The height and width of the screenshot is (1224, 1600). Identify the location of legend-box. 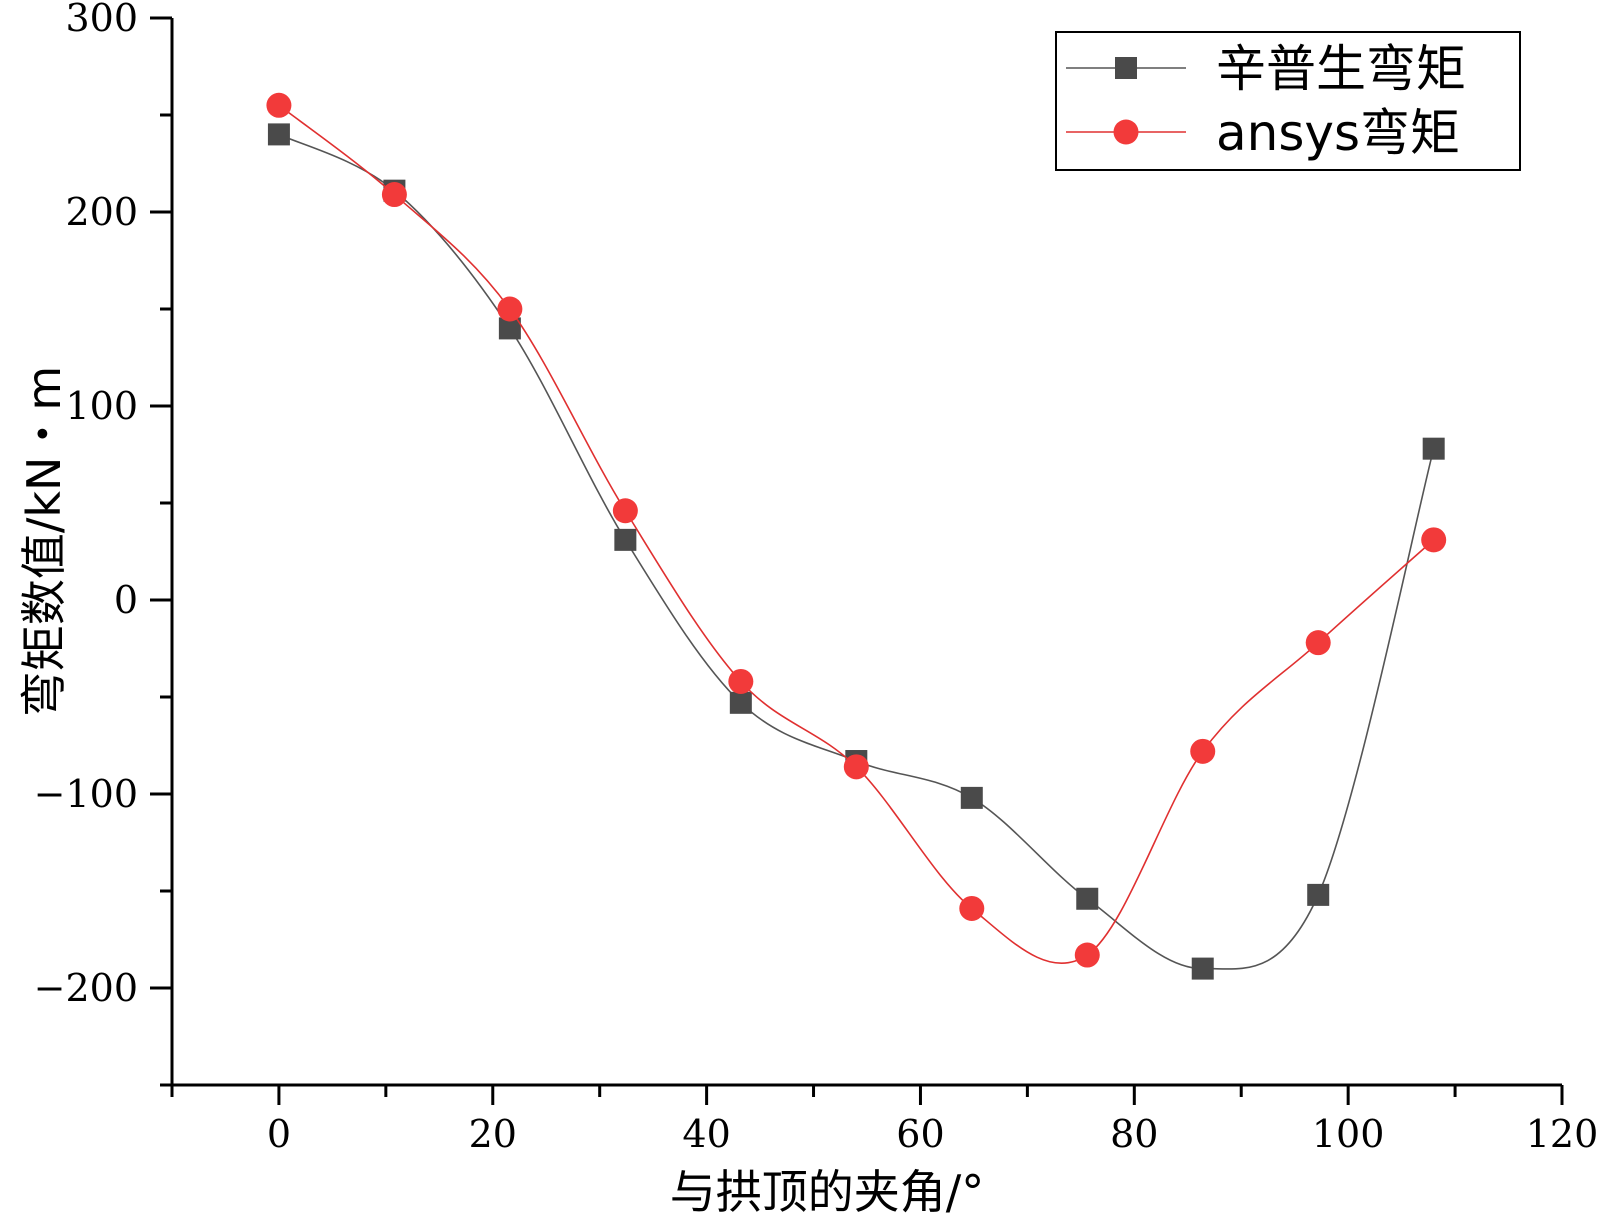
(1288, 101).